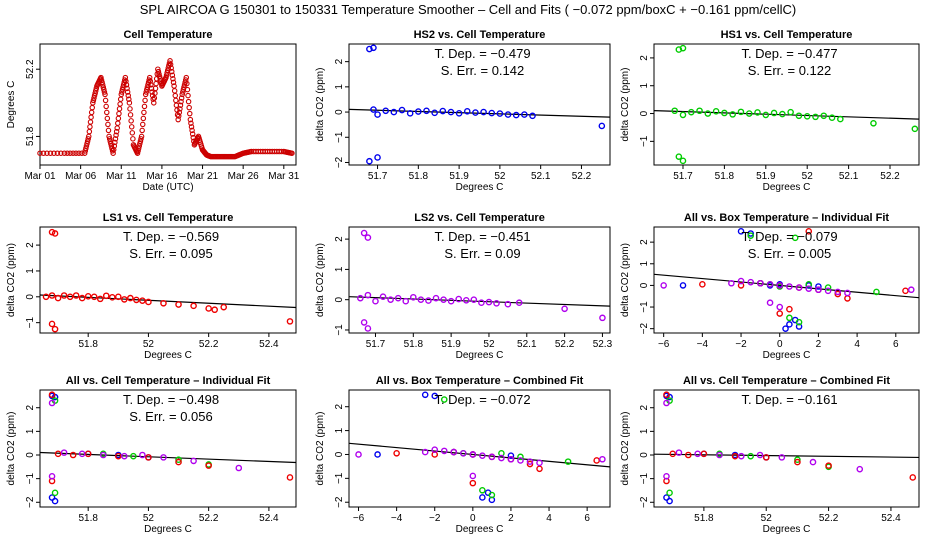 The height and width of the screenshot is (540, 936). What do you see at coordinates (11, 280) in the screenshot?
I see `y-axis-label: delta CO2 (ppm)` at bounding box center [11, 280].